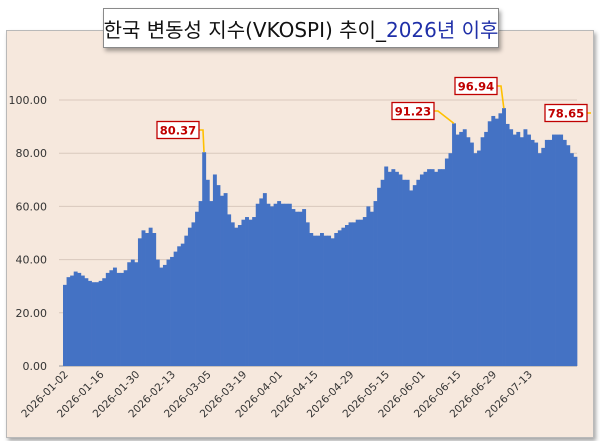  Describe the element at coordinates (244, 29) in the screenshot. I see `chart-title: 한국 변동성 지수(VKOSPI) 추이_` at that location.